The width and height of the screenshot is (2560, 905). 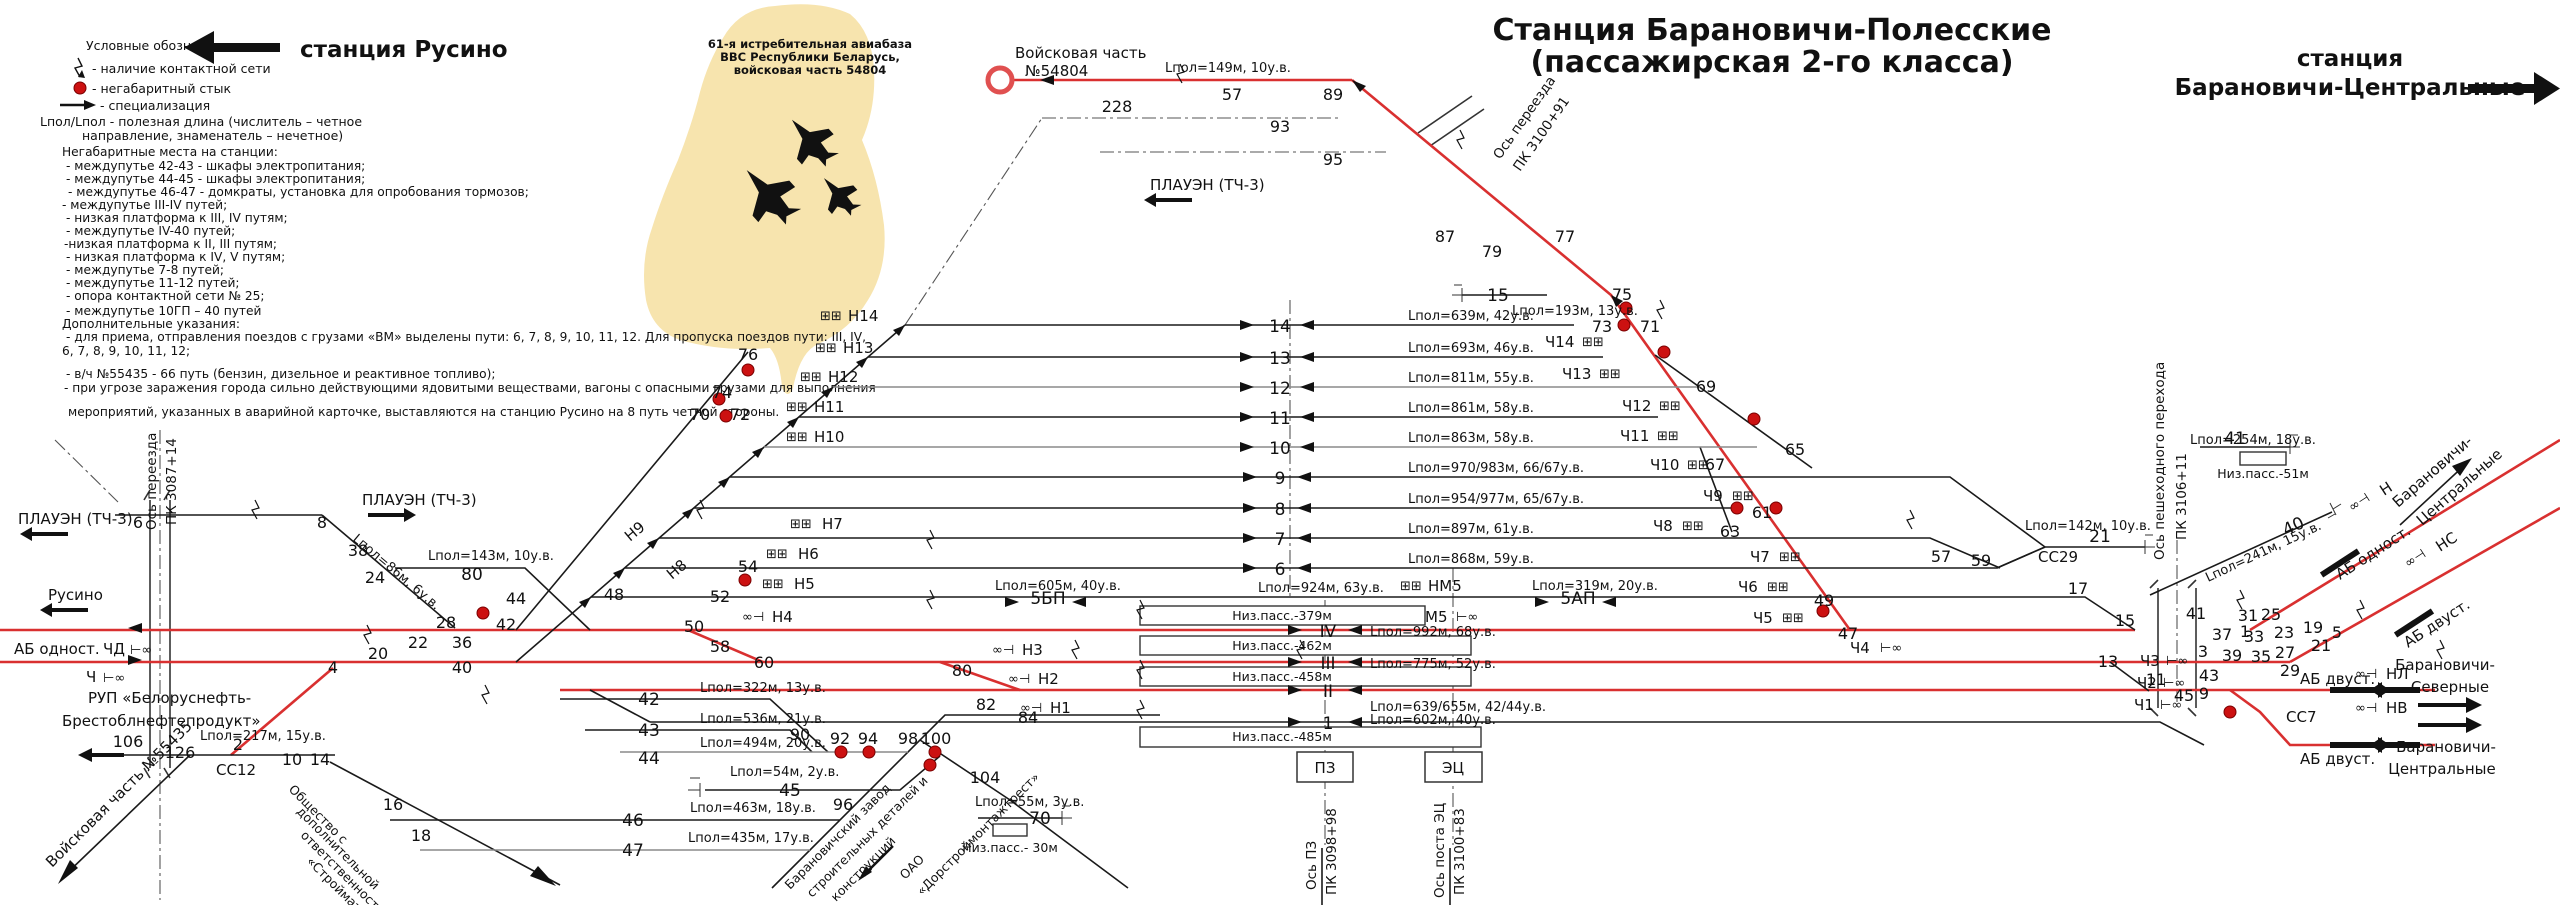 What do you see at coordinates (1445, 236) in the screenshot?
I see `switch-label: 87` at bounding box center [1445, 236].